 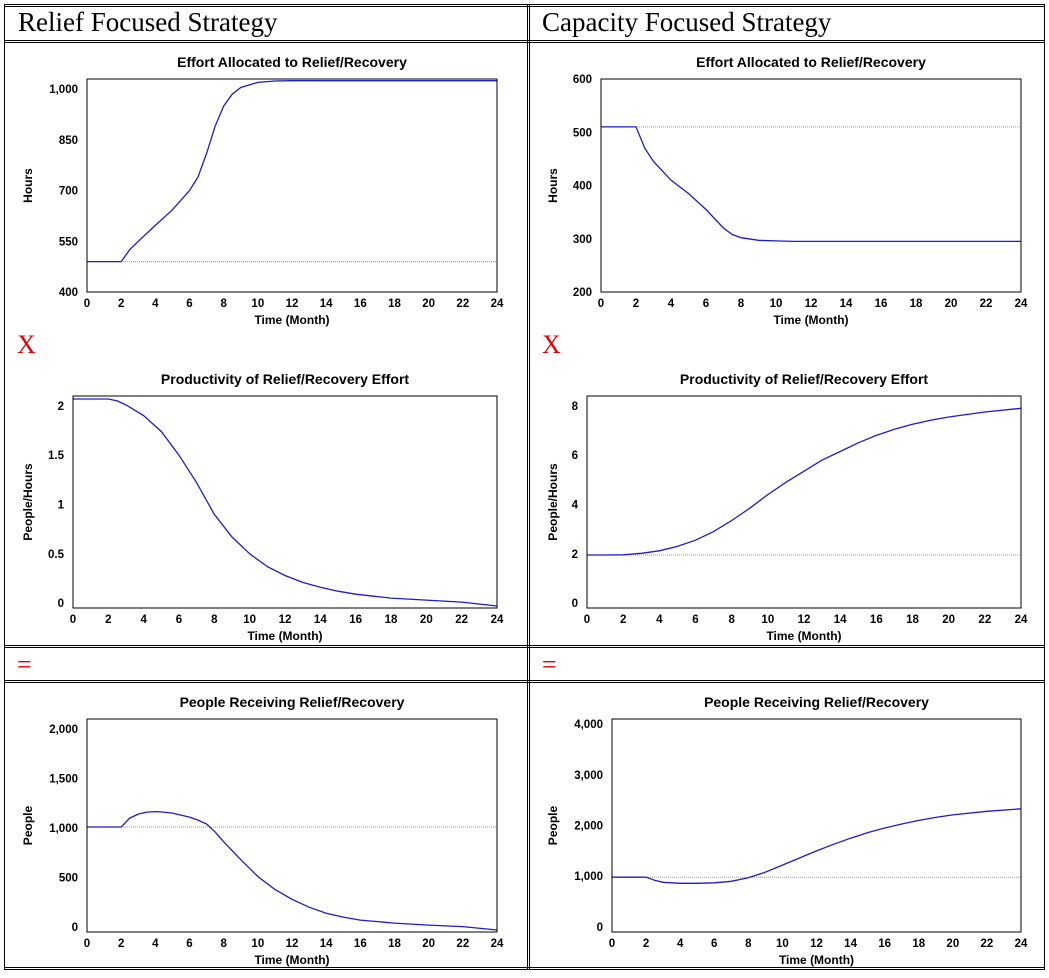 What do you see at coordinates (582, 80) in the screenshot?
I see `y-tick-label: 600` at bounding box center [582, 80].